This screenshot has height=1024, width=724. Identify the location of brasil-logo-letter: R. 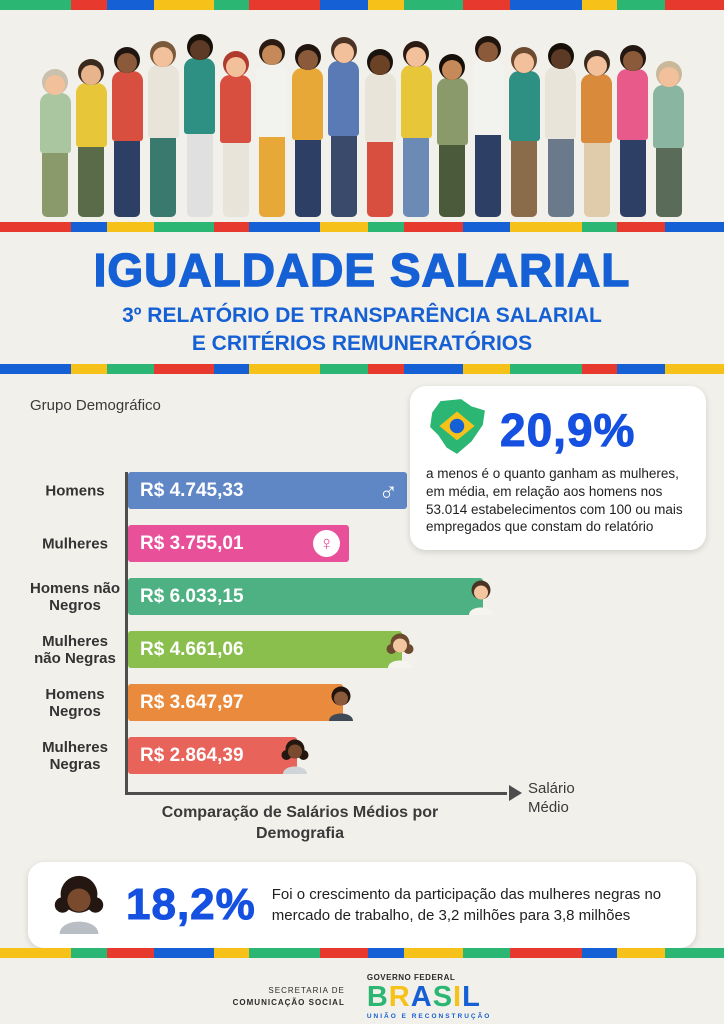
(399, 996).